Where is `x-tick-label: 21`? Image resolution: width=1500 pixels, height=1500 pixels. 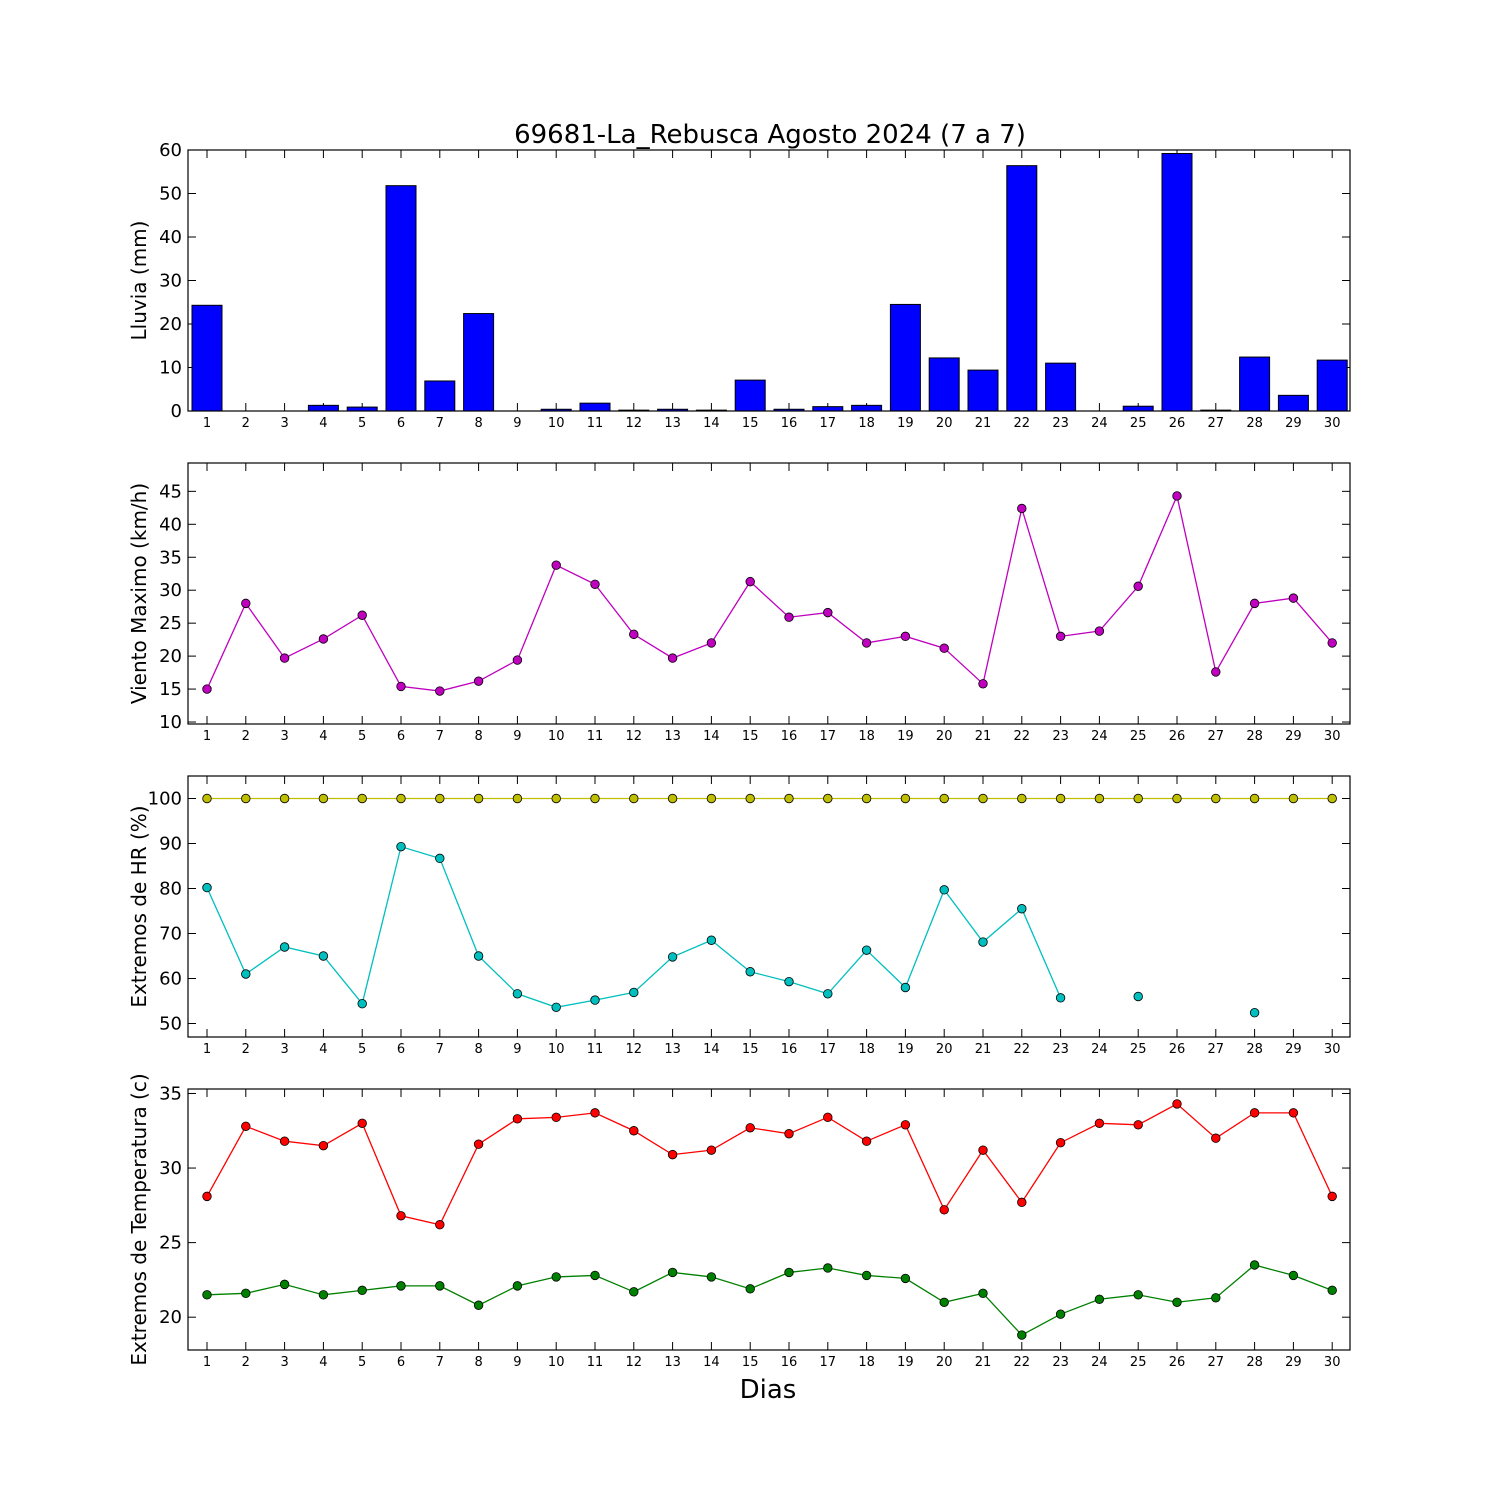
x-tick-label: 21 is located at coordinates (983, 1049).